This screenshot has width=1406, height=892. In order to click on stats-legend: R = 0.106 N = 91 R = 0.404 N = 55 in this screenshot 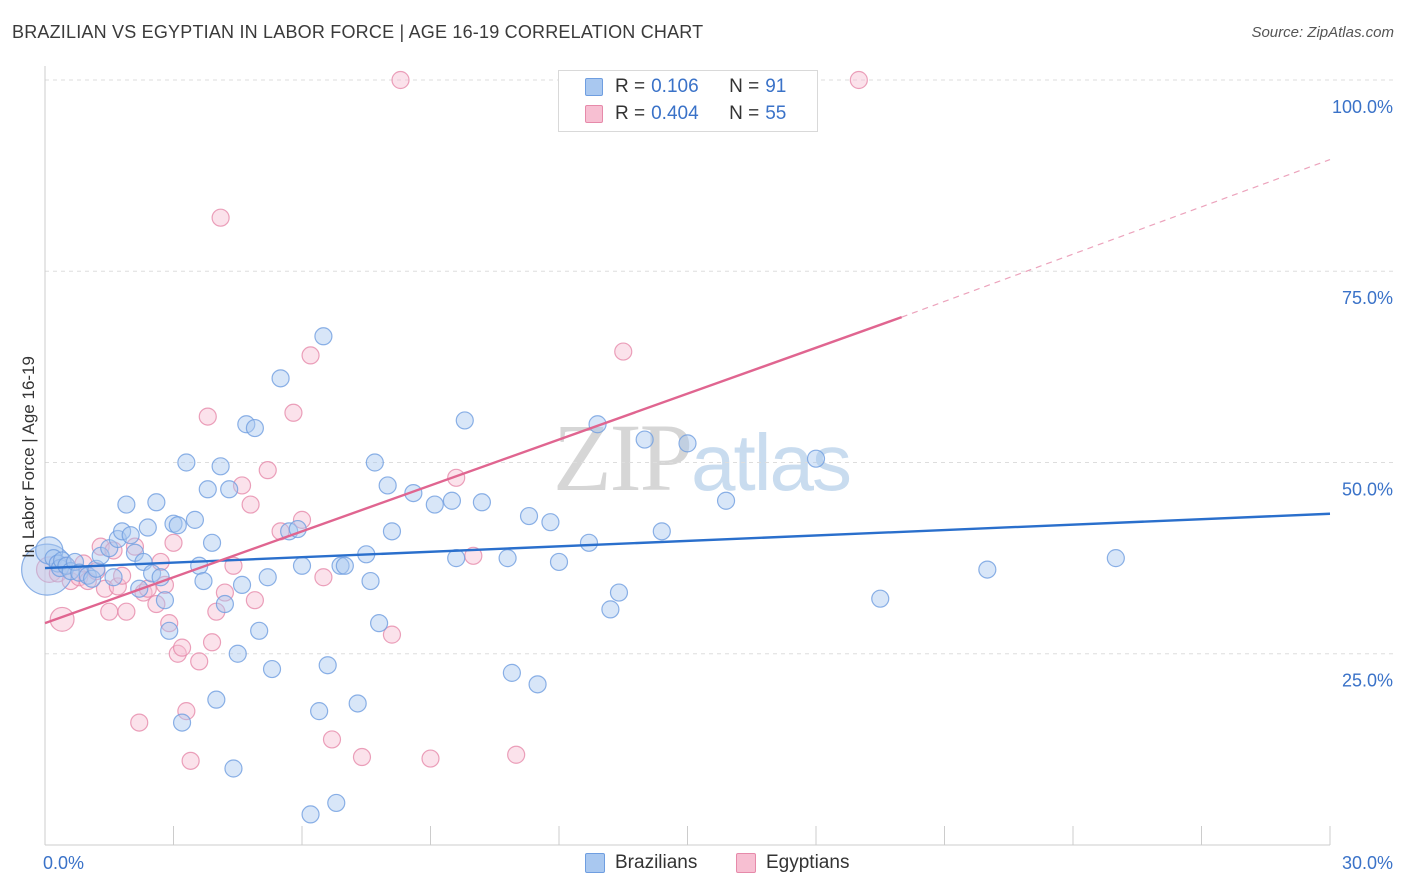, I will do `click(688, 101)`.